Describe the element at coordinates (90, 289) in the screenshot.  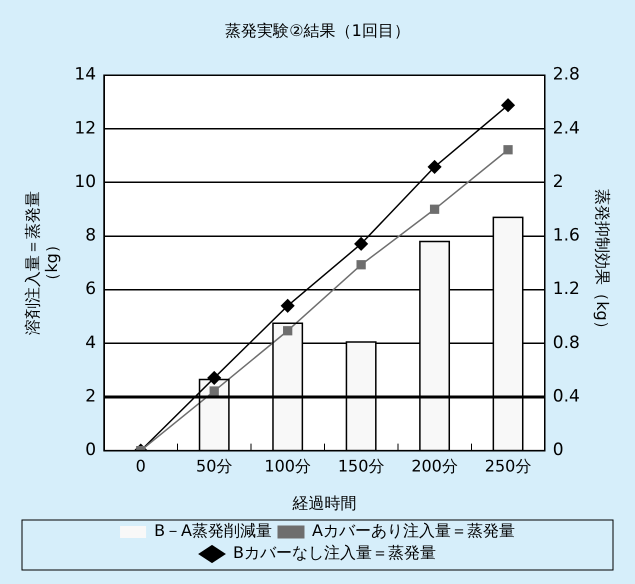
I see `y-tick-label: 6` at that location.